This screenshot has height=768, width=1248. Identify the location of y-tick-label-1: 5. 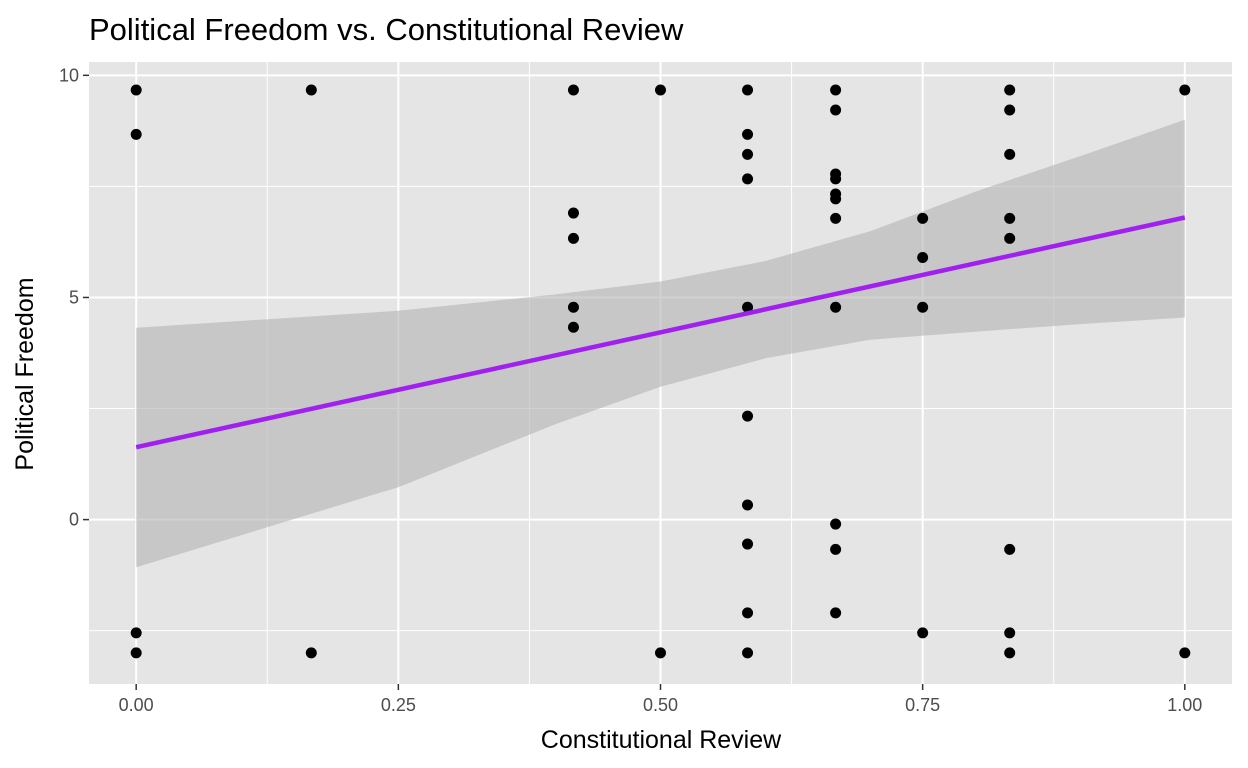
(74, 297).